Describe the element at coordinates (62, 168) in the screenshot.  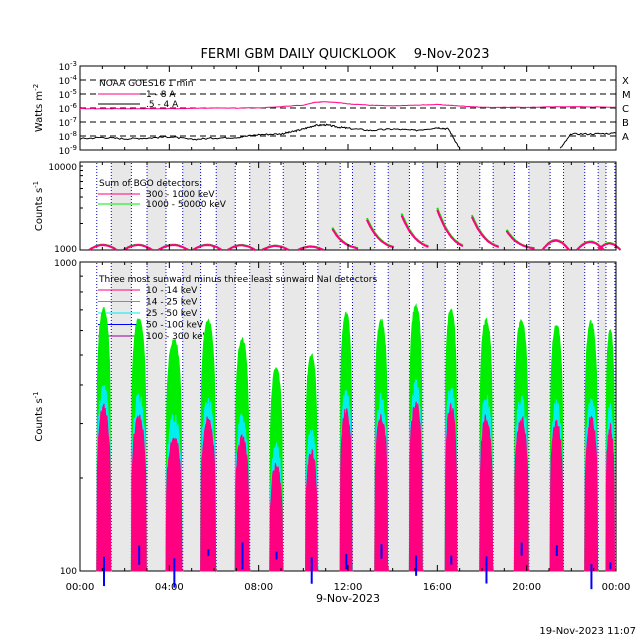
I see `y-tick-label: 10000` at that location.